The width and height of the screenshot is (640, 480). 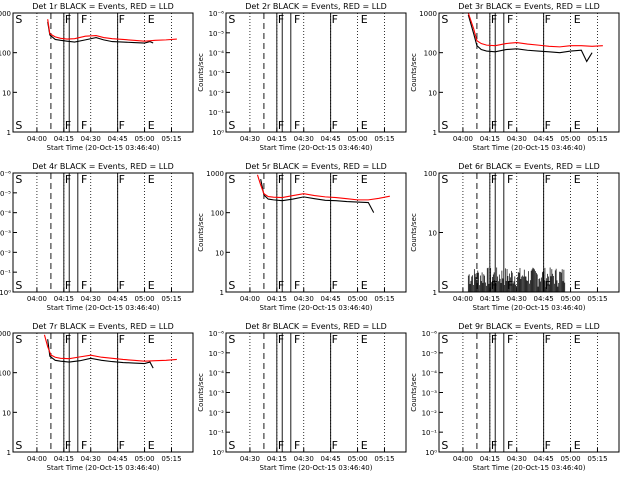 What do you see at coordinates (430, 174) in the screenshot?
I see `y-tick-label: 100` at bounding box center [430, 174].